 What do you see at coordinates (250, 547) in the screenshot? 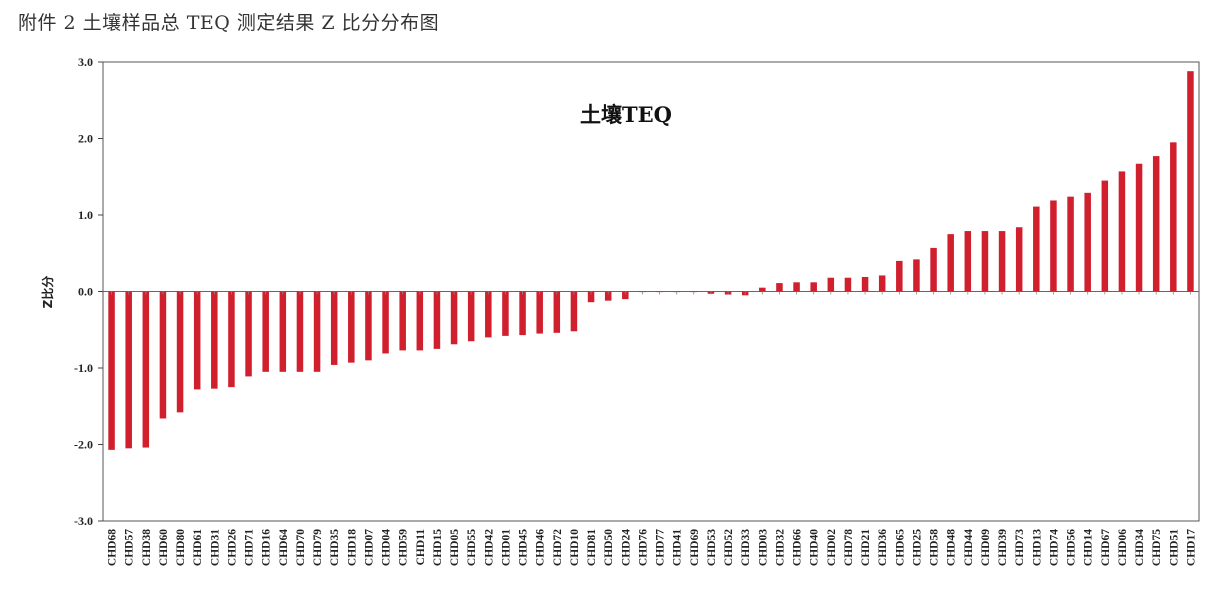
I see `x-tick-label: CHD71` at bounding box center [250, 547].